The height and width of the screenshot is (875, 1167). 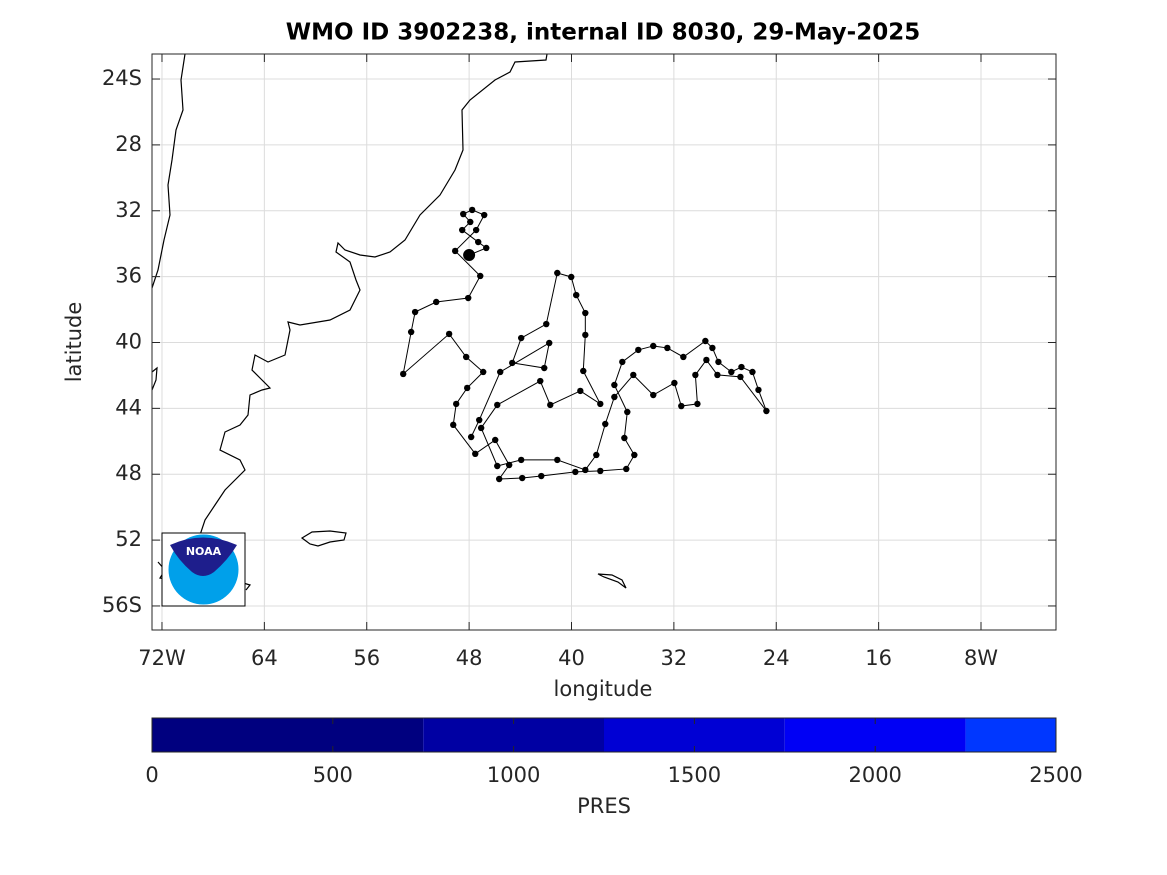 I want to click on colorbar-tick-label: 1500, so click(x=694, y=775).